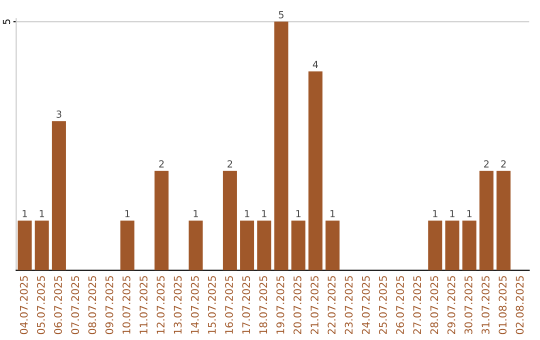 Image resolution: width=540 pixels, height=340 pixels. I want to click on x-tick-label: 18.07.2025, so click(263, 305).